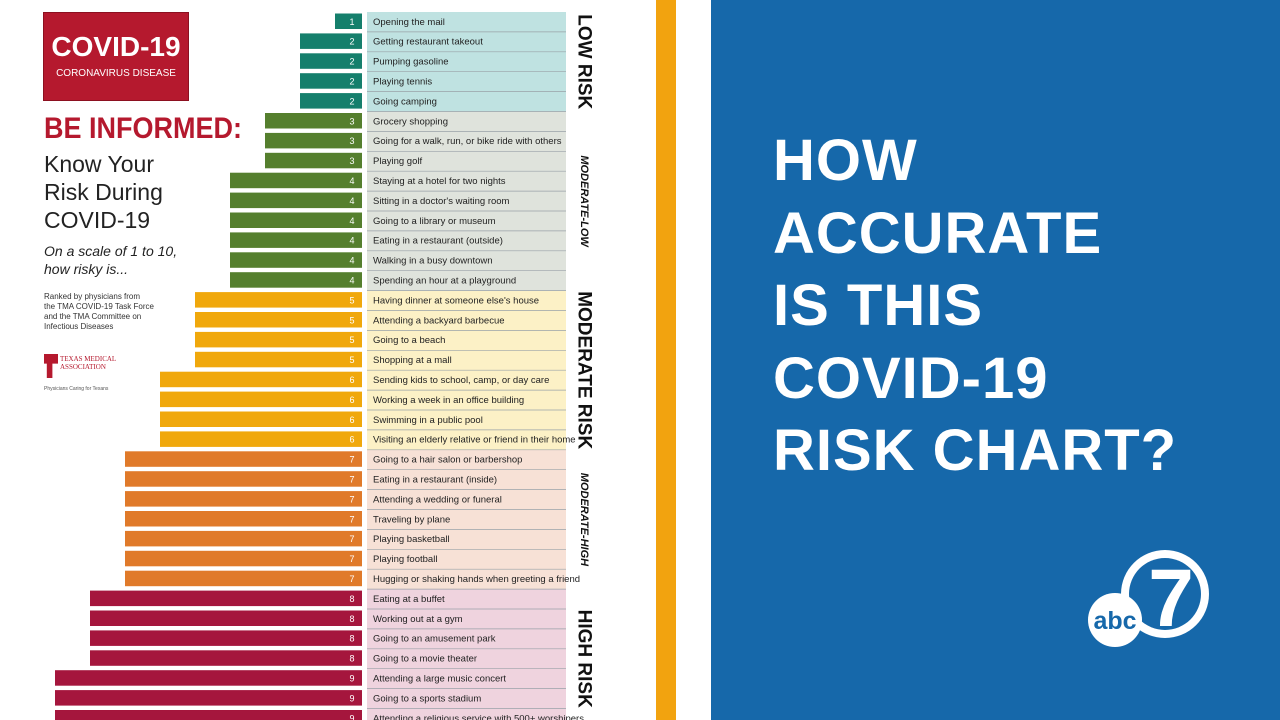  I want to click on activity-label: Spending an hour at a playground, so click(444, 280).